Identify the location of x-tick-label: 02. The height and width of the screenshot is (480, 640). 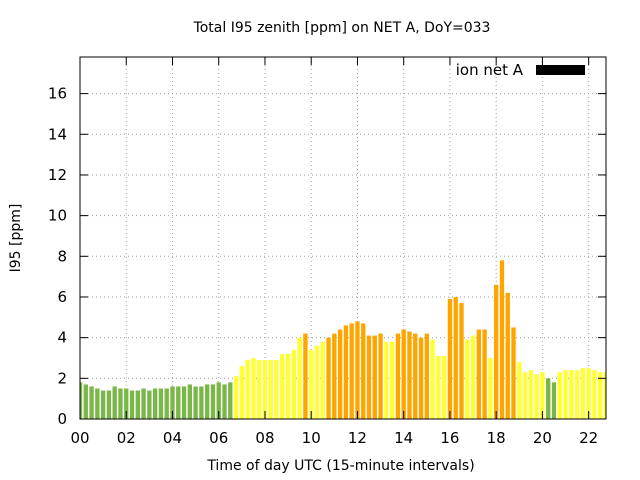
(126, 438).